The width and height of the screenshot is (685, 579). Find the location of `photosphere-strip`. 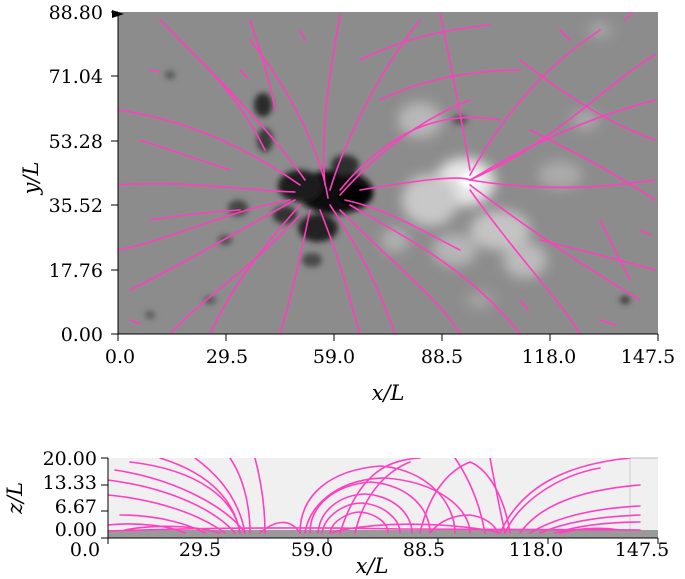

photosphere-strip is located at coordinates (383, 534).